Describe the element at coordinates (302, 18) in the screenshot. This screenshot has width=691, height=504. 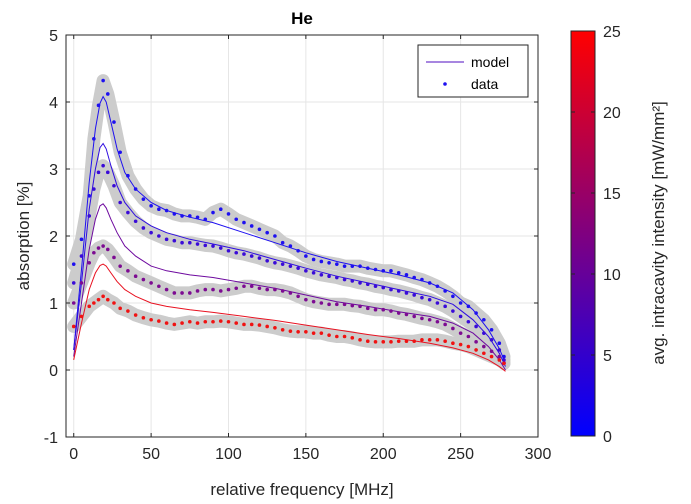
I see `chart-title: He` at that location.